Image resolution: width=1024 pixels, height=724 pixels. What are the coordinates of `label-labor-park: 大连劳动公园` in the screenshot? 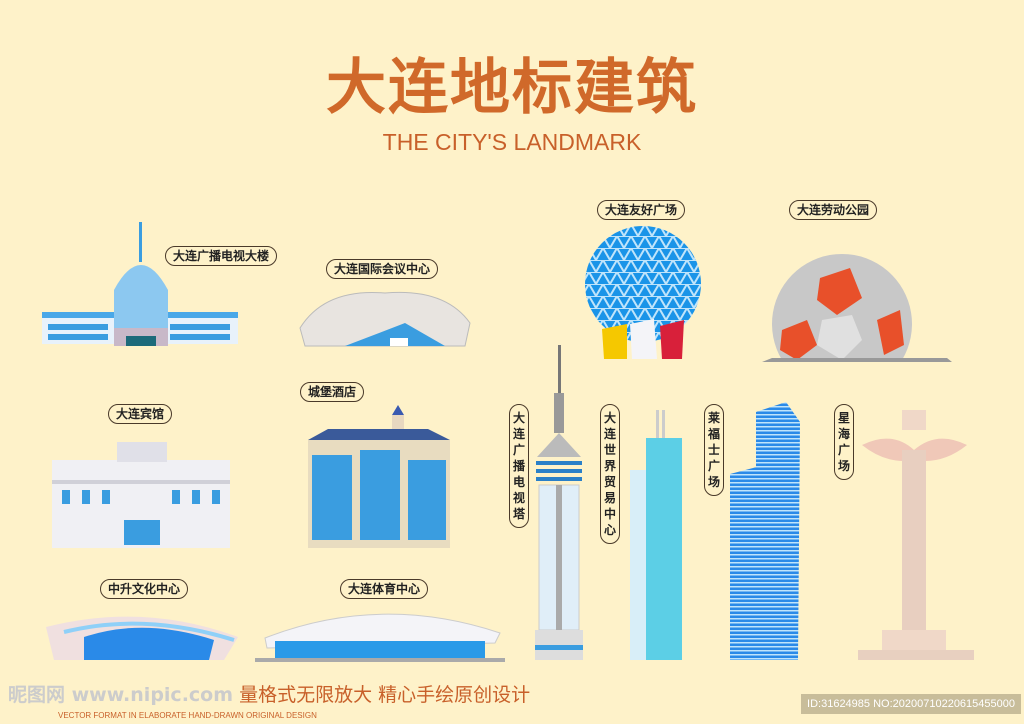 It's located at (833, 210).